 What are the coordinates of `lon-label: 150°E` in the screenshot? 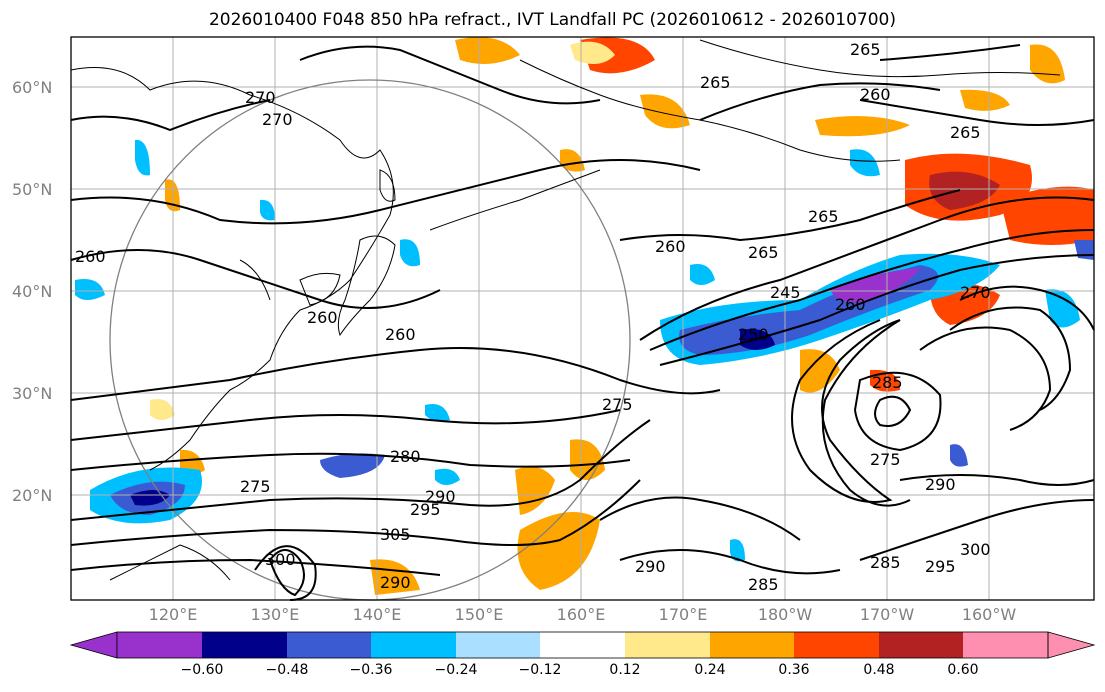 It's located at (479, 614).